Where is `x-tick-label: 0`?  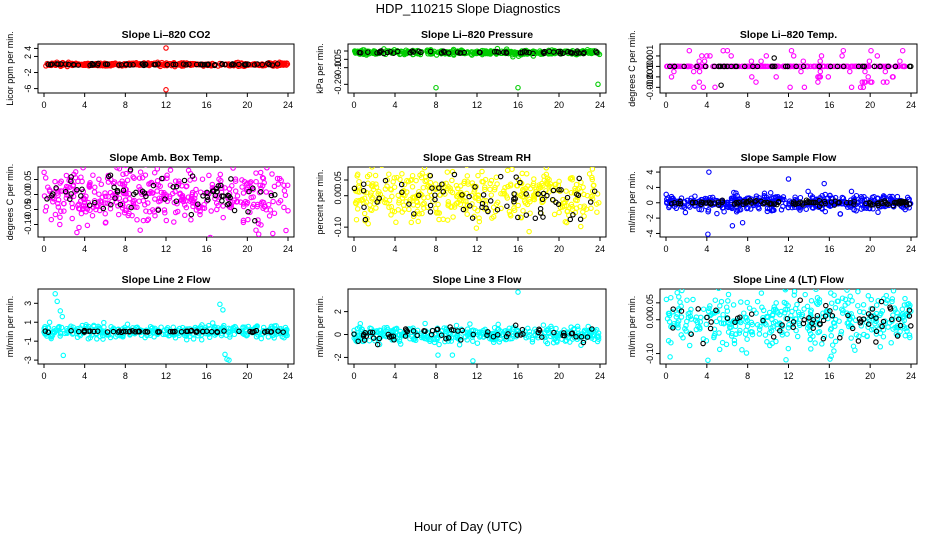
x-tick-label: 0 is located at coordinates (43, 376).